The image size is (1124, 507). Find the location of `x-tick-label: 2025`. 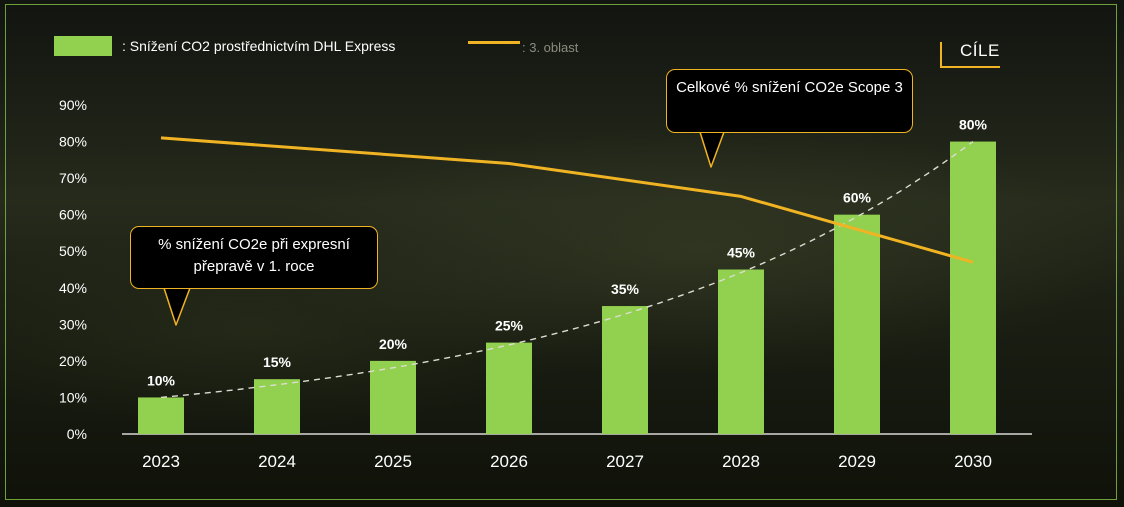

x-tick-label: 2025 is located at coordinates (393, 461).